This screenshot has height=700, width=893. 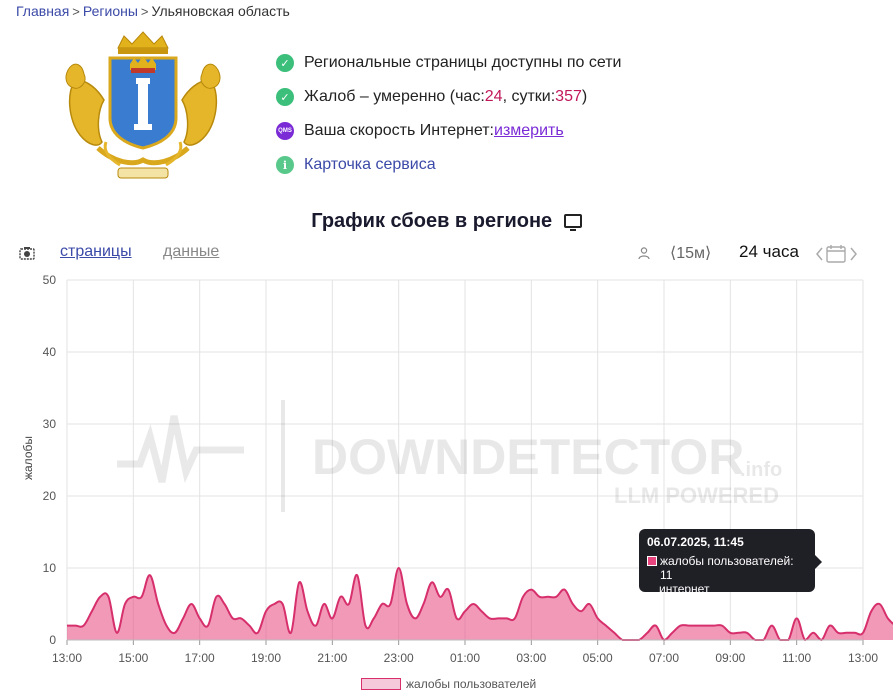 What do you see at coordinates (695, 542) in the screenshot?
I see `tooltip-date: 06.07.2025, 11:45` at bounding box center [695, 542].